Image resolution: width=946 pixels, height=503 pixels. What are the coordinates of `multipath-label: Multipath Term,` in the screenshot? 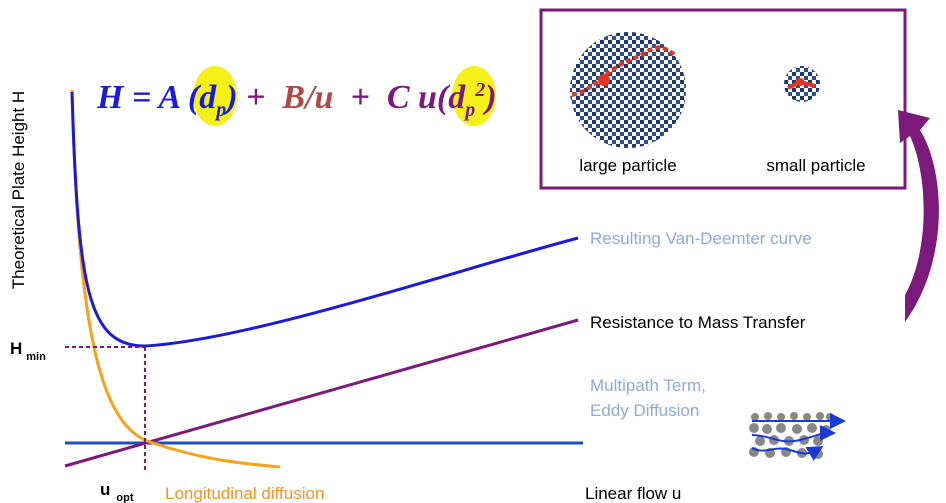 It's located at (648, 385).